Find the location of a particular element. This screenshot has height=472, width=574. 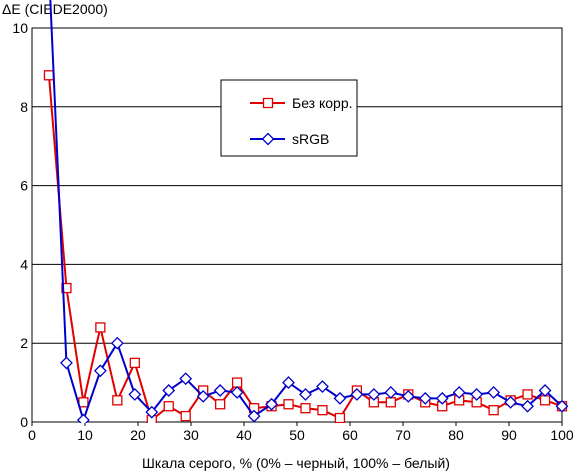

y-axis-ticks: 0 2 4 6 8 10 is located at coordinates (20, 225).